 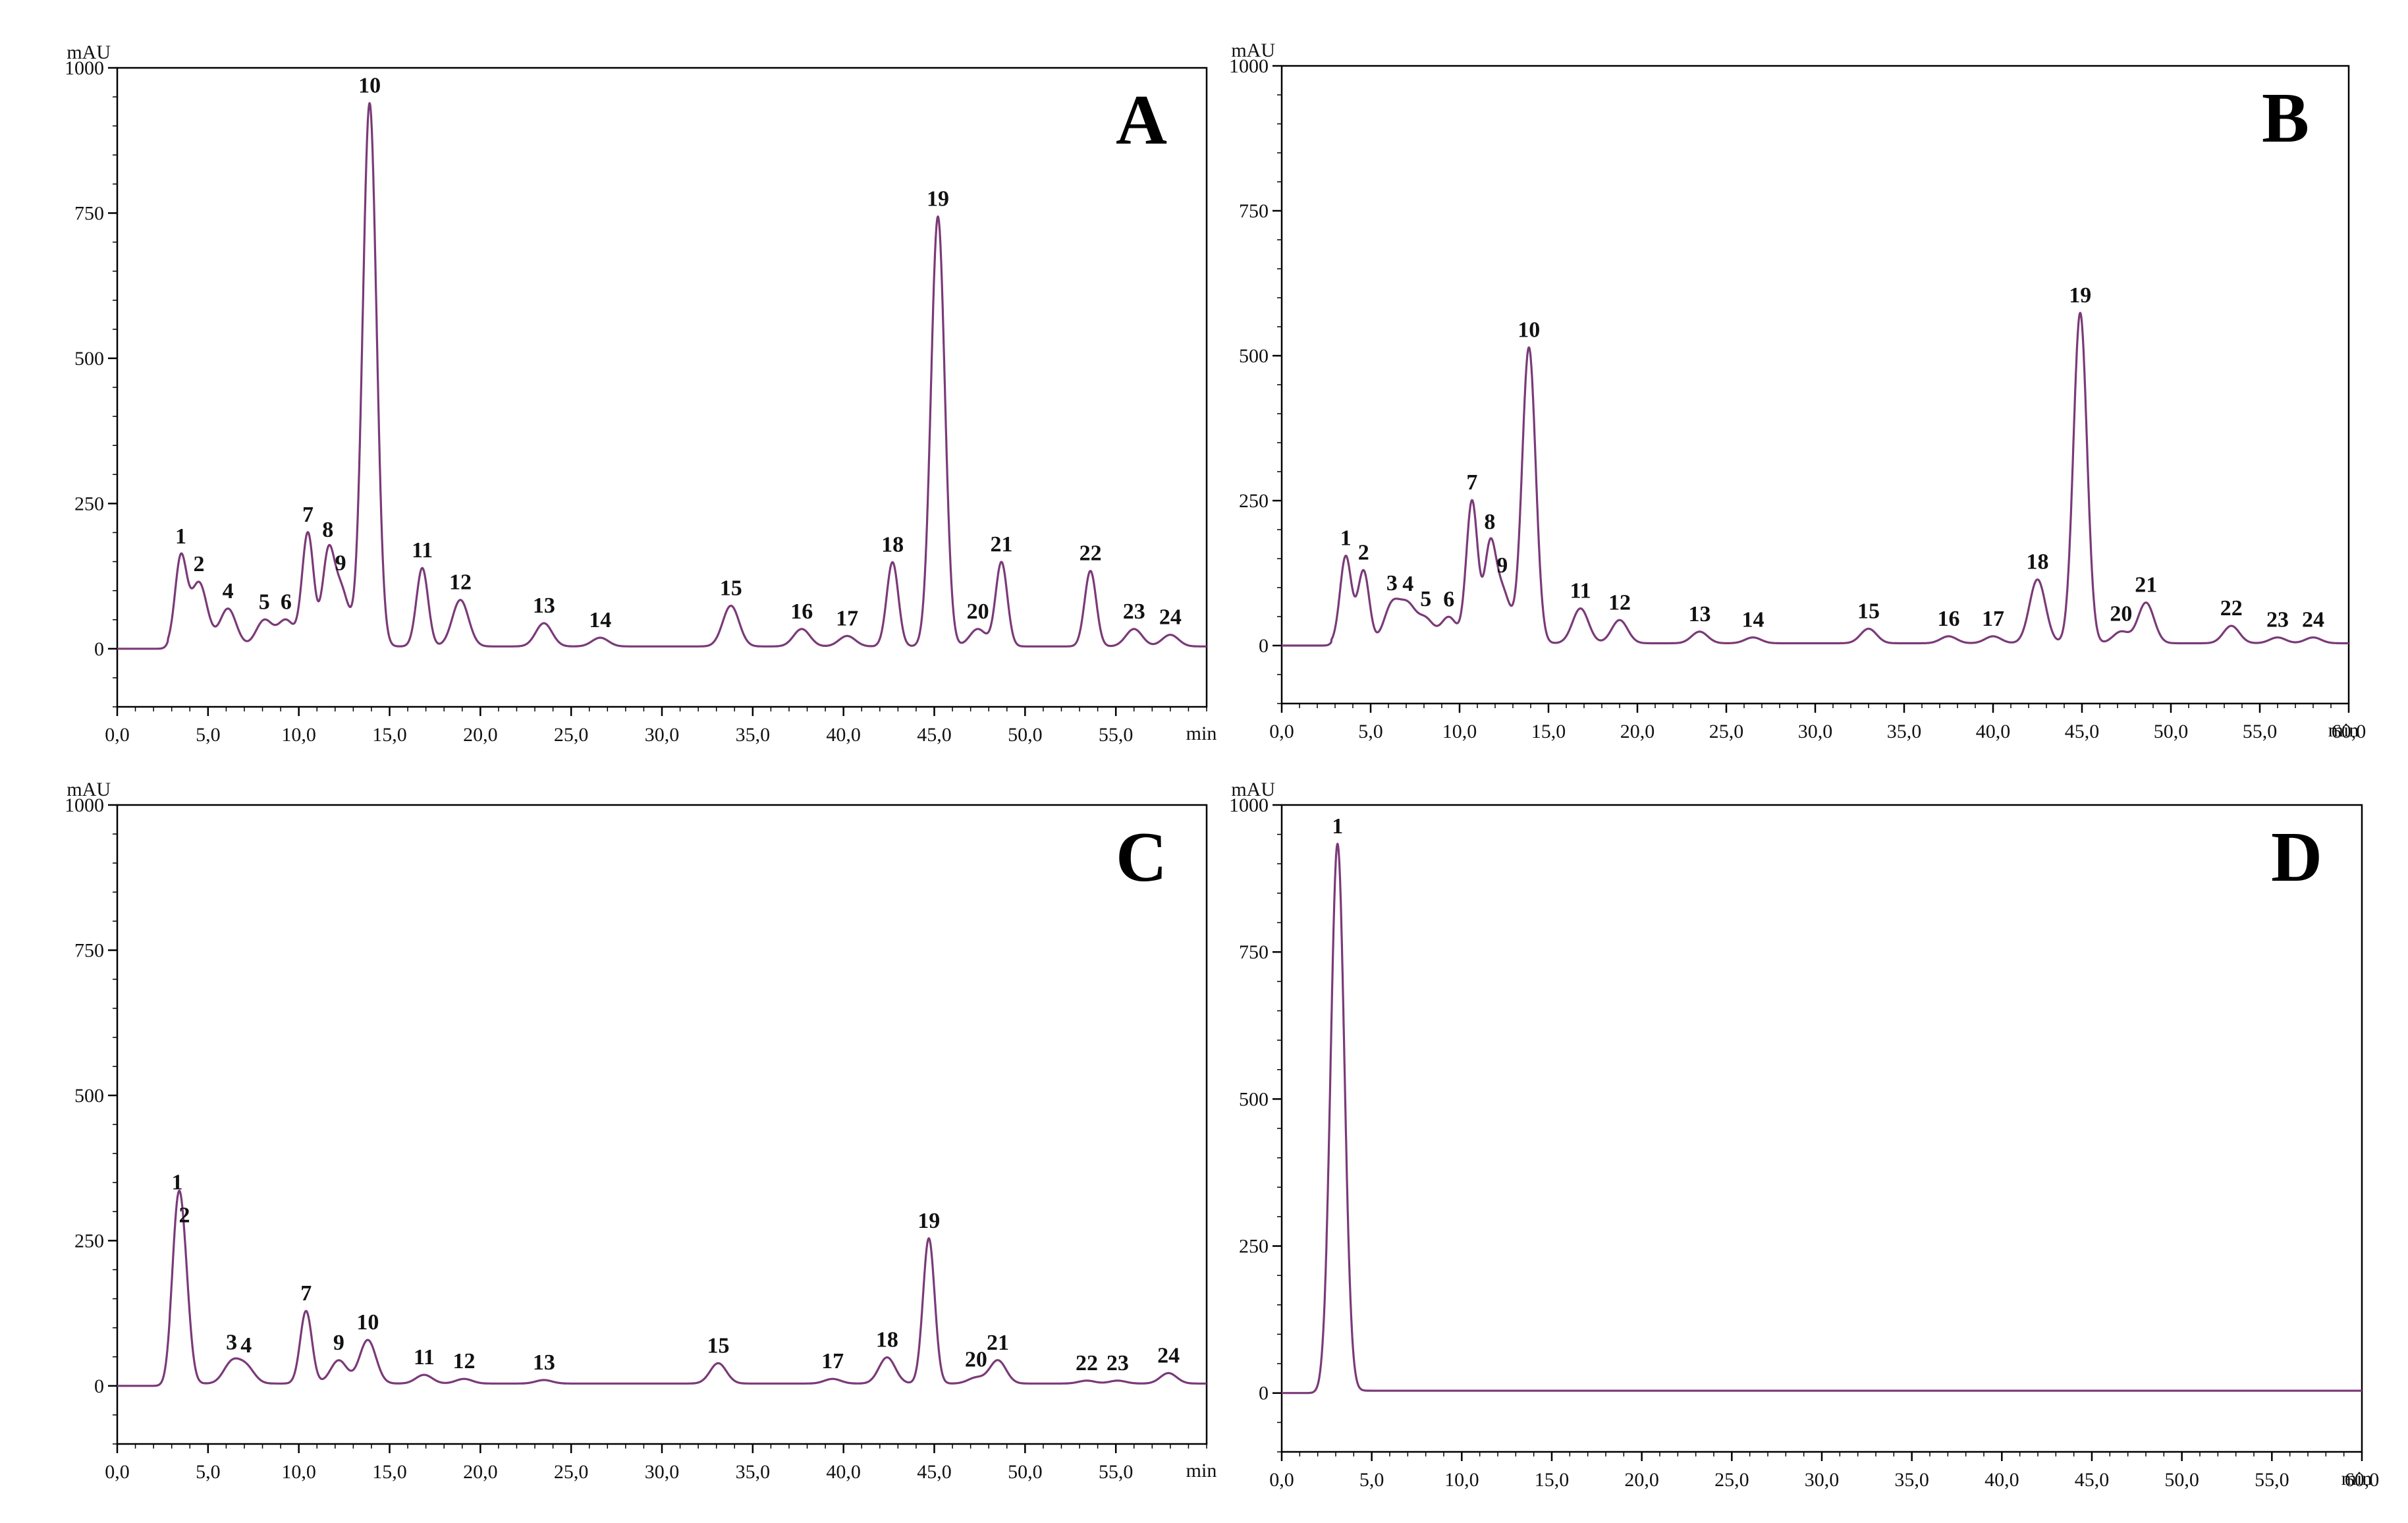 I want to click on peak-label-20: 20, so click(x=978, y=611).